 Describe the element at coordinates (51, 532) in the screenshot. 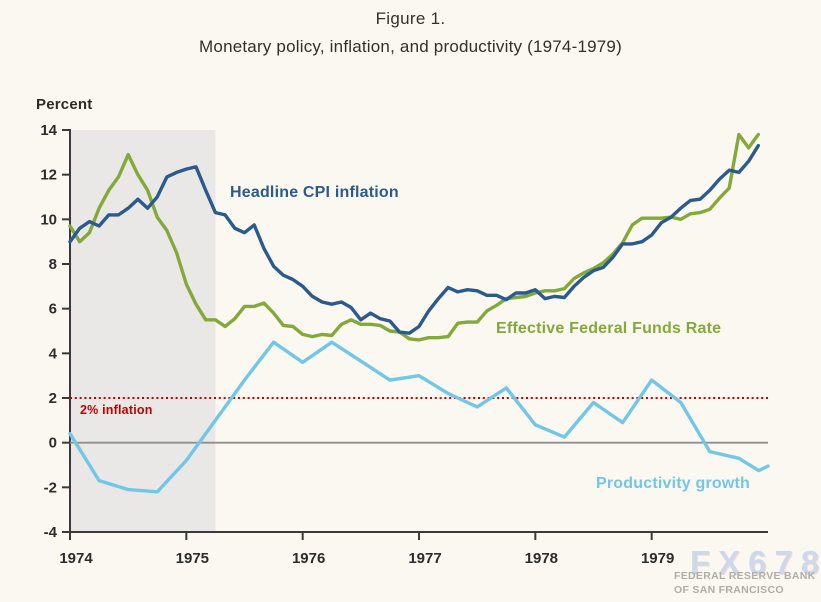

I see `y-tick-label: -4` at that location.